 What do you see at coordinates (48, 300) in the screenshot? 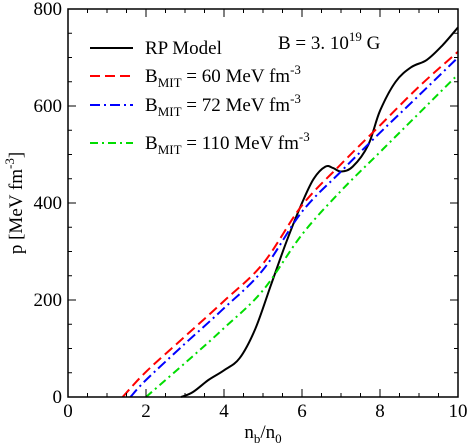
I see `y-tick-label: 200` at bounding box center [48, 300].